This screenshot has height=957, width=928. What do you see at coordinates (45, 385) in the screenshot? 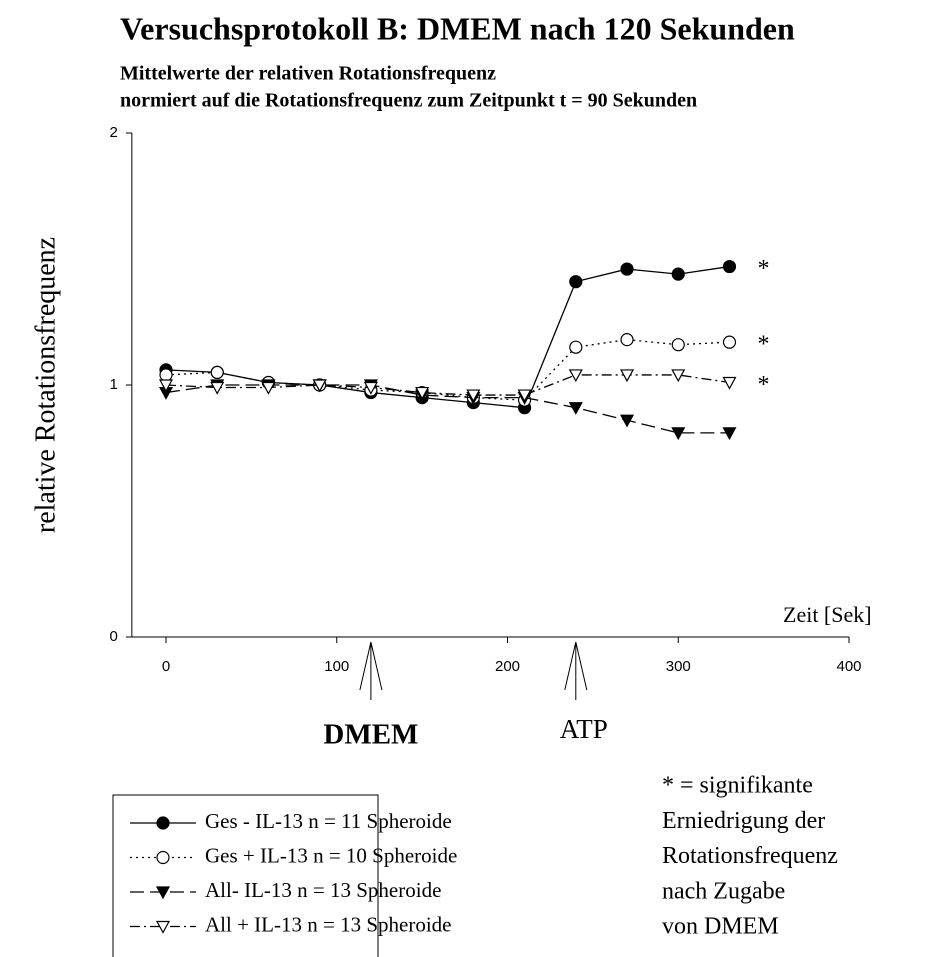
I see `y-axis-label: relative Rotationsfrequenz` at bounding box center [45, 385].